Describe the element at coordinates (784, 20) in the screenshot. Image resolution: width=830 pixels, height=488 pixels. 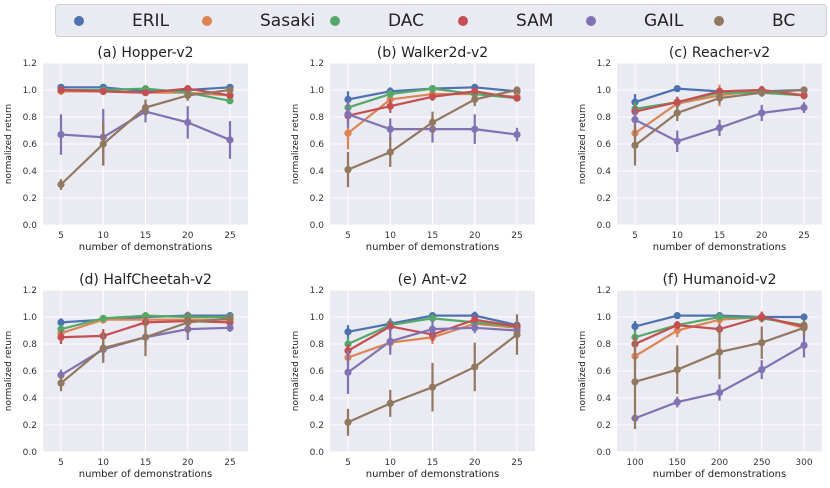
I see `legend-label-5: BC` at that location.